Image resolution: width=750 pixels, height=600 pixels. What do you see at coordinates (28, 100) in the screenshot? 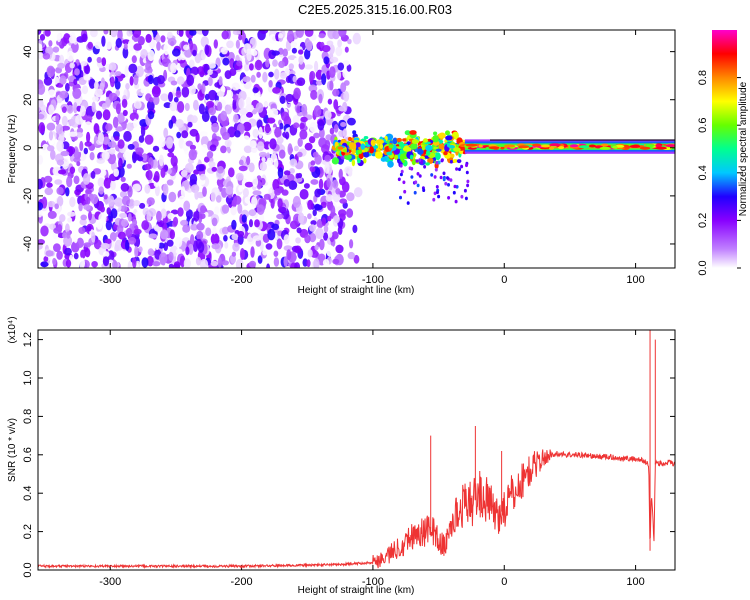
I see `spectrogram-y-tick-label: 20` at bounding box center [28, 100].